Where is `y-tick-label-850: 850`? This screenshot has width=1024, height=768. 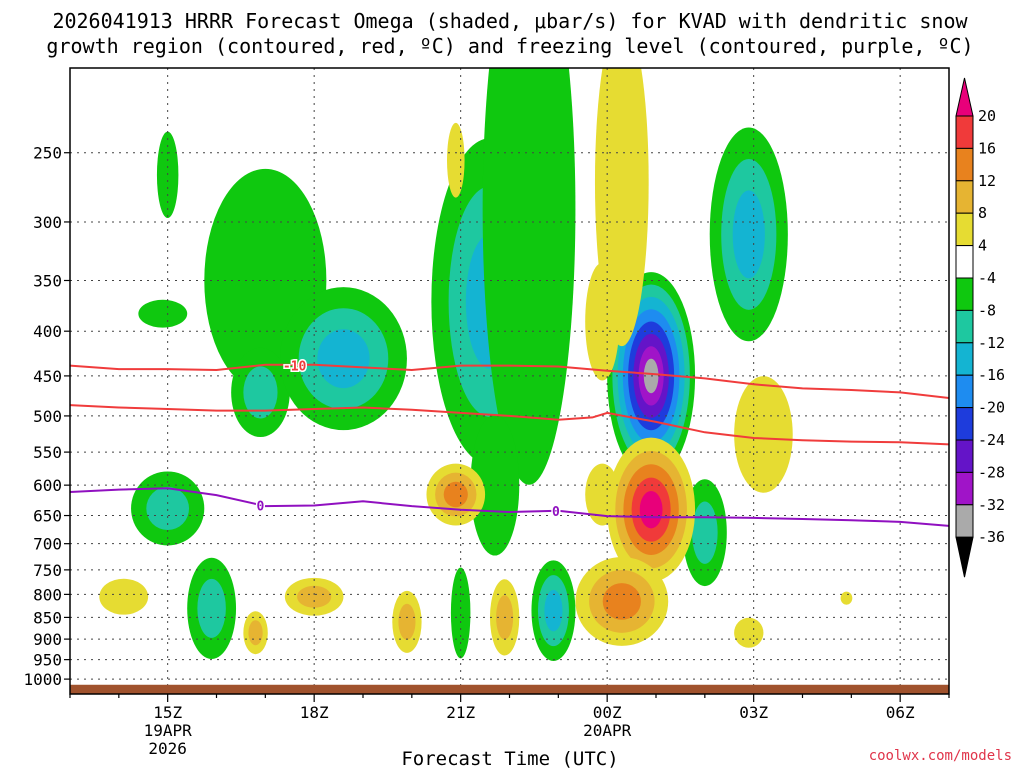 y-tick-label-850: 850 is located at coordinates (47, 617).